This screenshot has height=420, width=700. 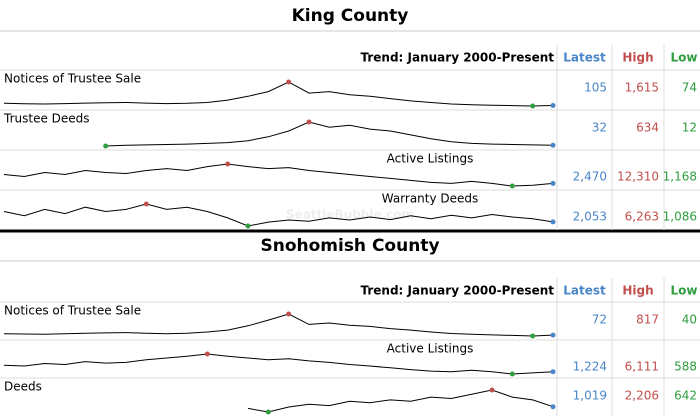 What do you see at coordinates (642, 88) in the screenshot?
I see `high-value: 1,615` at bounding box center [642, 88].